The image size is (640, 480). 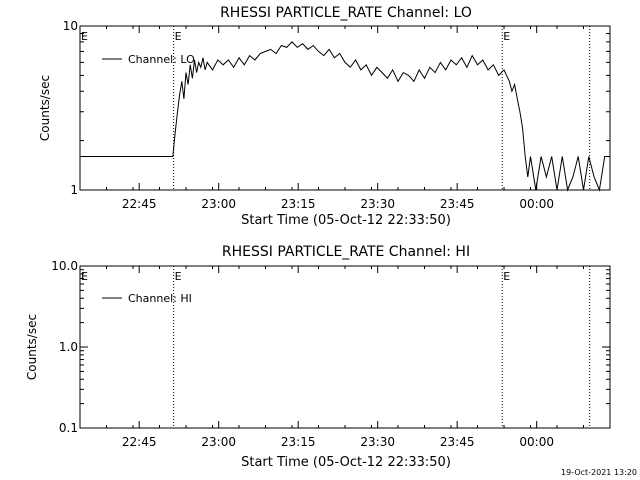 What do you see at coordinates (74, 190) in the screenshot?
I see `y-tick-label: 1` at bounding box center [74, 190].